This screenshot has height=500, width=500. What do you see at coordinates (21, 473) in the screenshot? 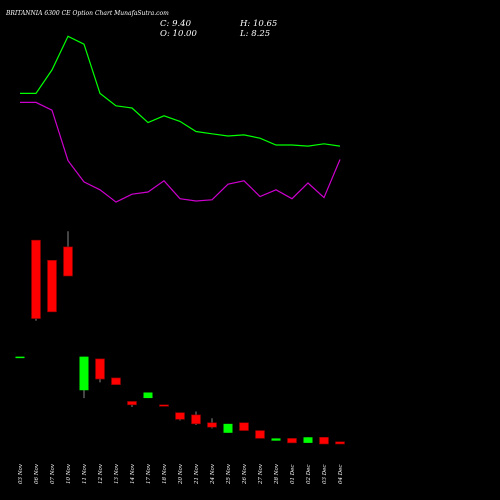
I see `x-tick-label: 03 Nov` at bounding box center [21, 473].